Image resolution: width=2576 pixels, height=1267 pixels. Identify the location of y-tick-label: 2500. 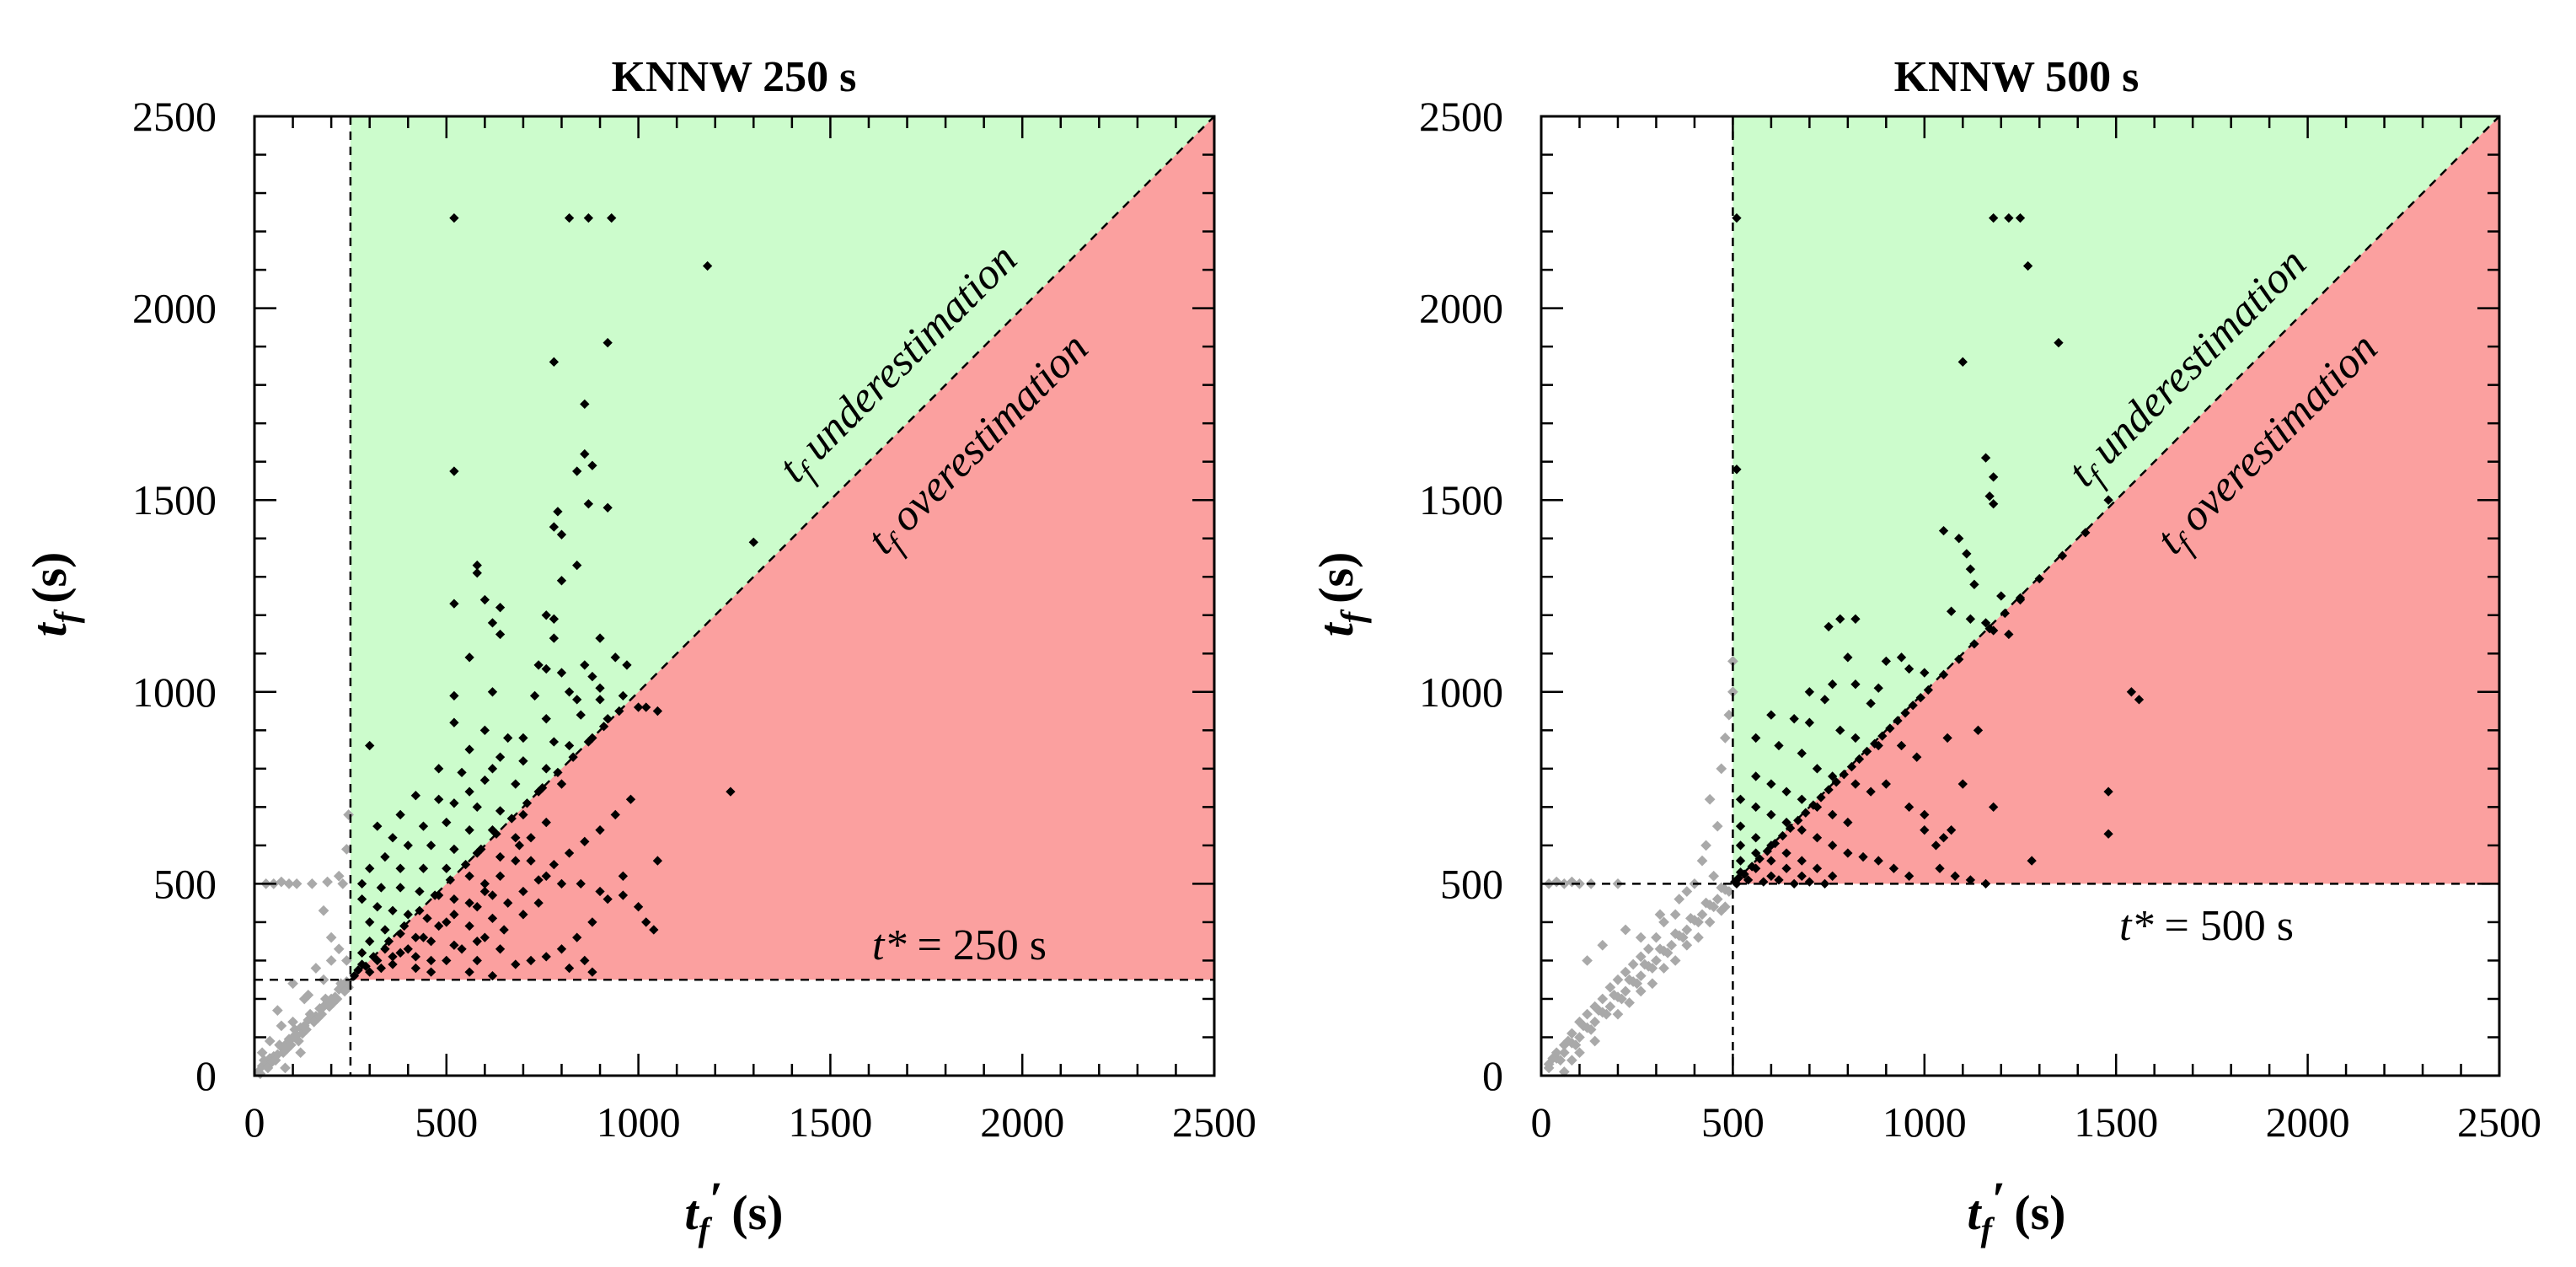
(174, 116).